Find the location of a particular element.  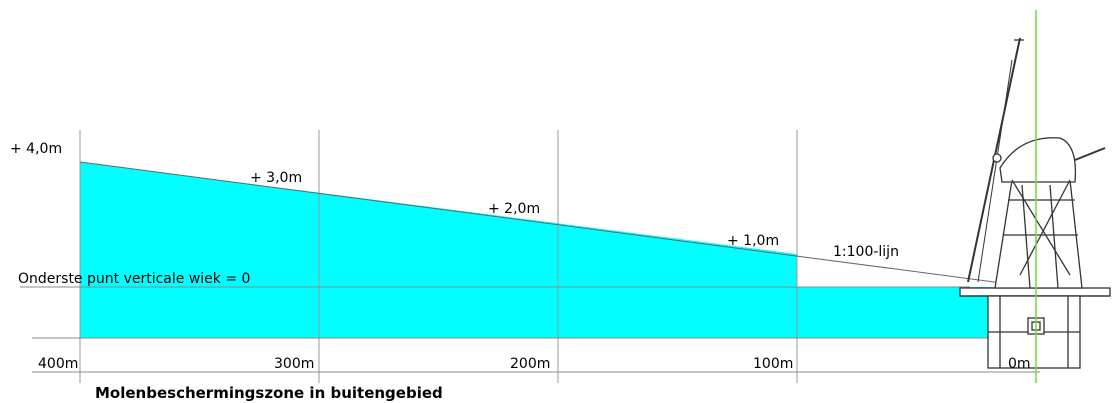

height-label-1m: + 1,0m is located at coordinates (753, 241).